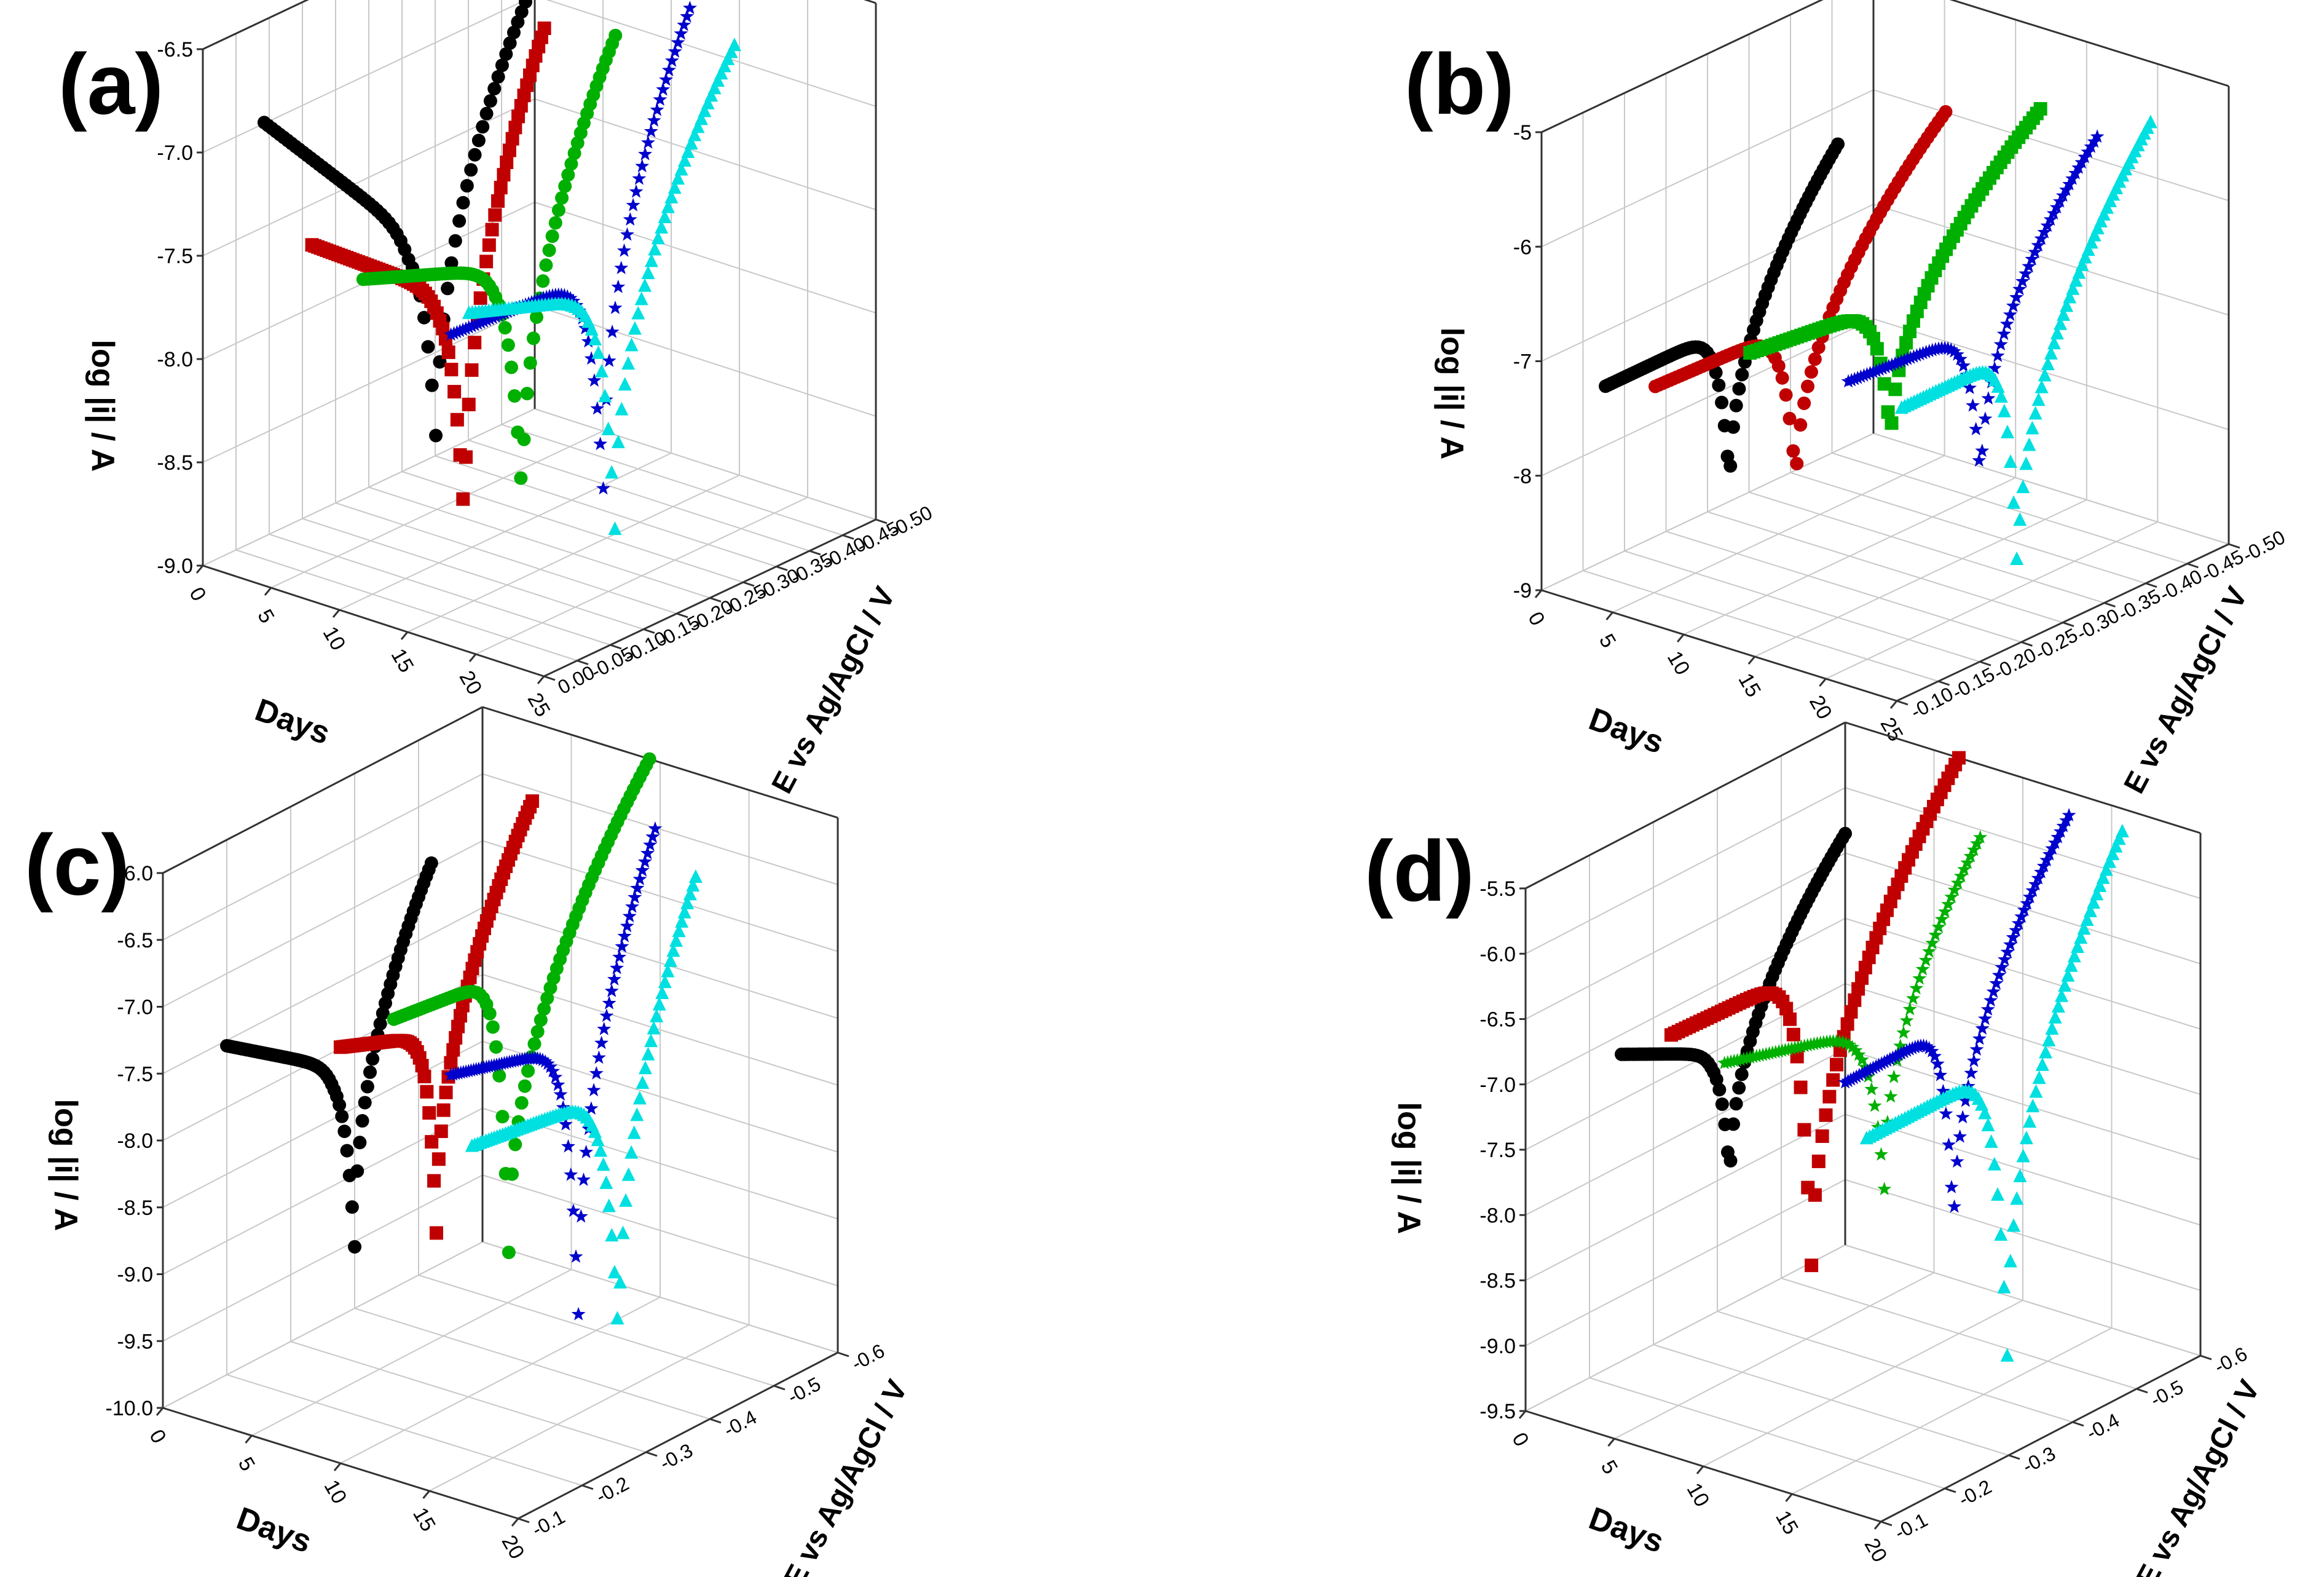 The width and height of the screenshot is (2324, 1577). What do you see at coordinates (1787, 1523) in the screenshot?
I see `x-tick-label: 15` at bounding box center [1787, 1523].